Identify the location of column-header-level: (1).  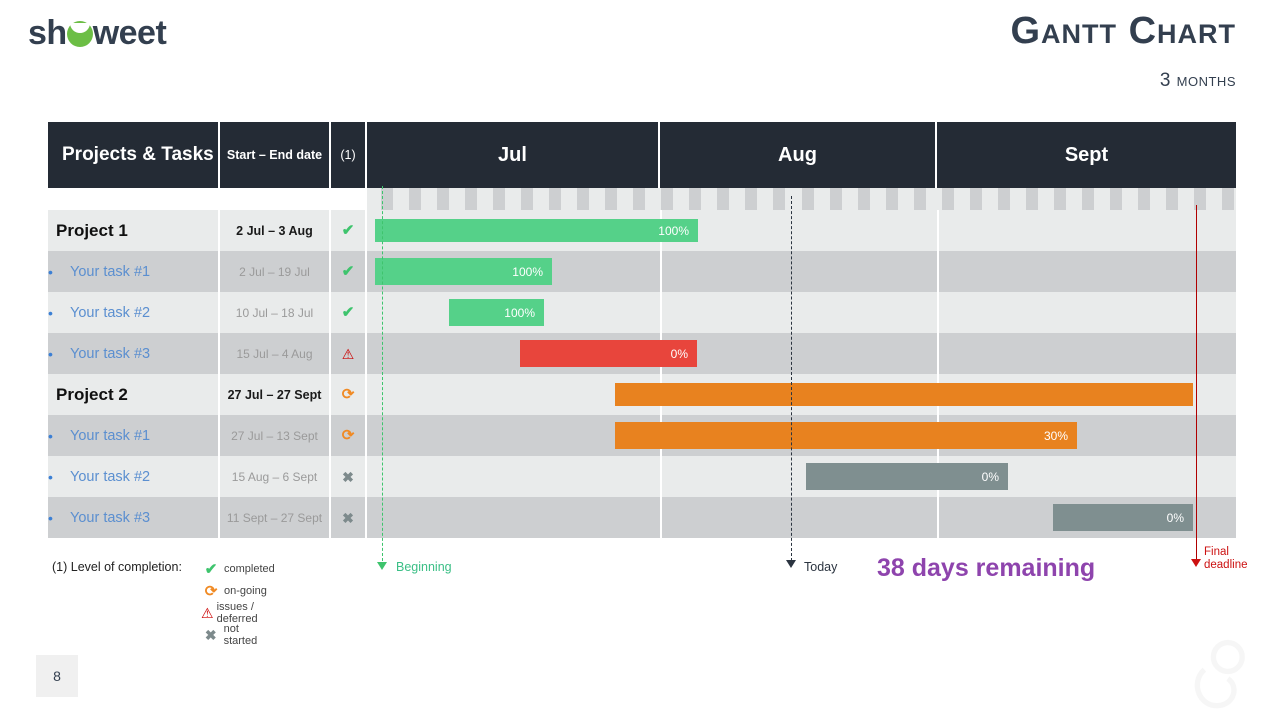
(349, 155).